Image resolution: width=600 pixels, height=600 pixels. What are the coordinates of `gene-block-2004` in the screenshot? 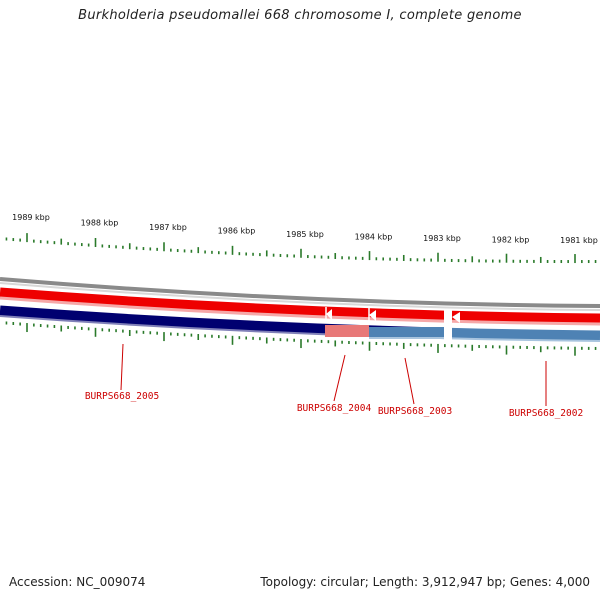 It's located at (347, 331).